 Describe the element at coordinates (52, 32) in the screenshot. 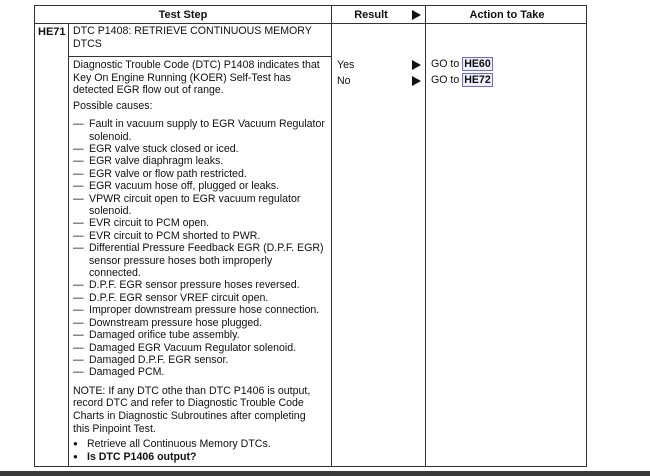

I see `step-id: HE71` at that location.